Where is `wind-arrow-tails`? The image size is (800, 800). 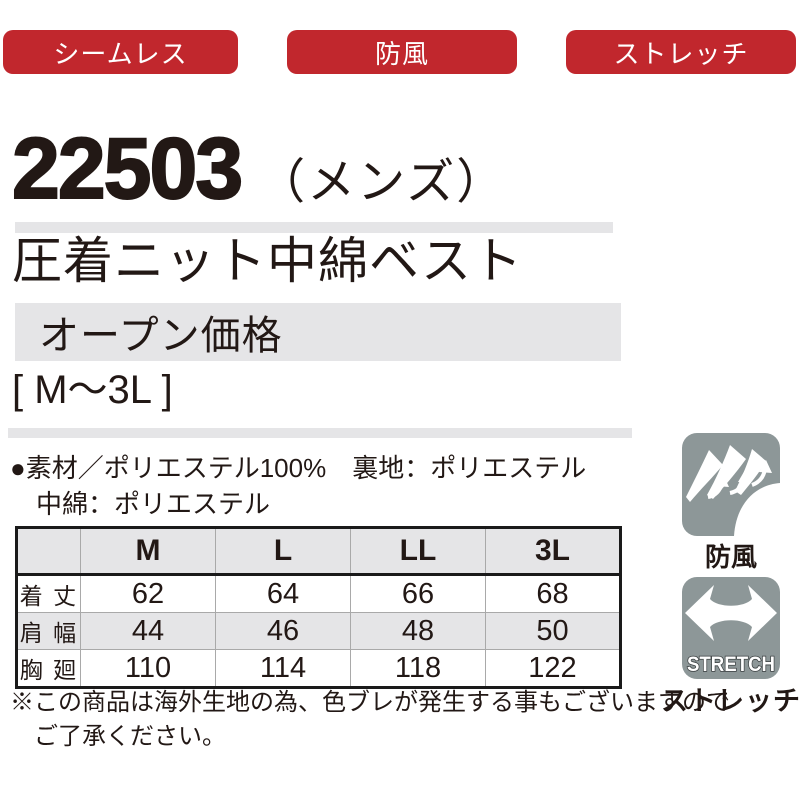
wind-arrow-tails is located at coordinates (737, 483).